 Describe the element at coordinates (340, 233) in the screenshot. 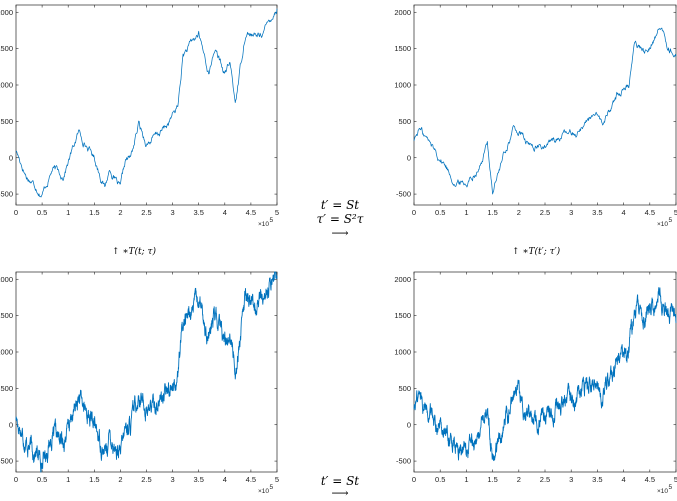

I see `right-arrow-icon-top: ⟶` at that location.